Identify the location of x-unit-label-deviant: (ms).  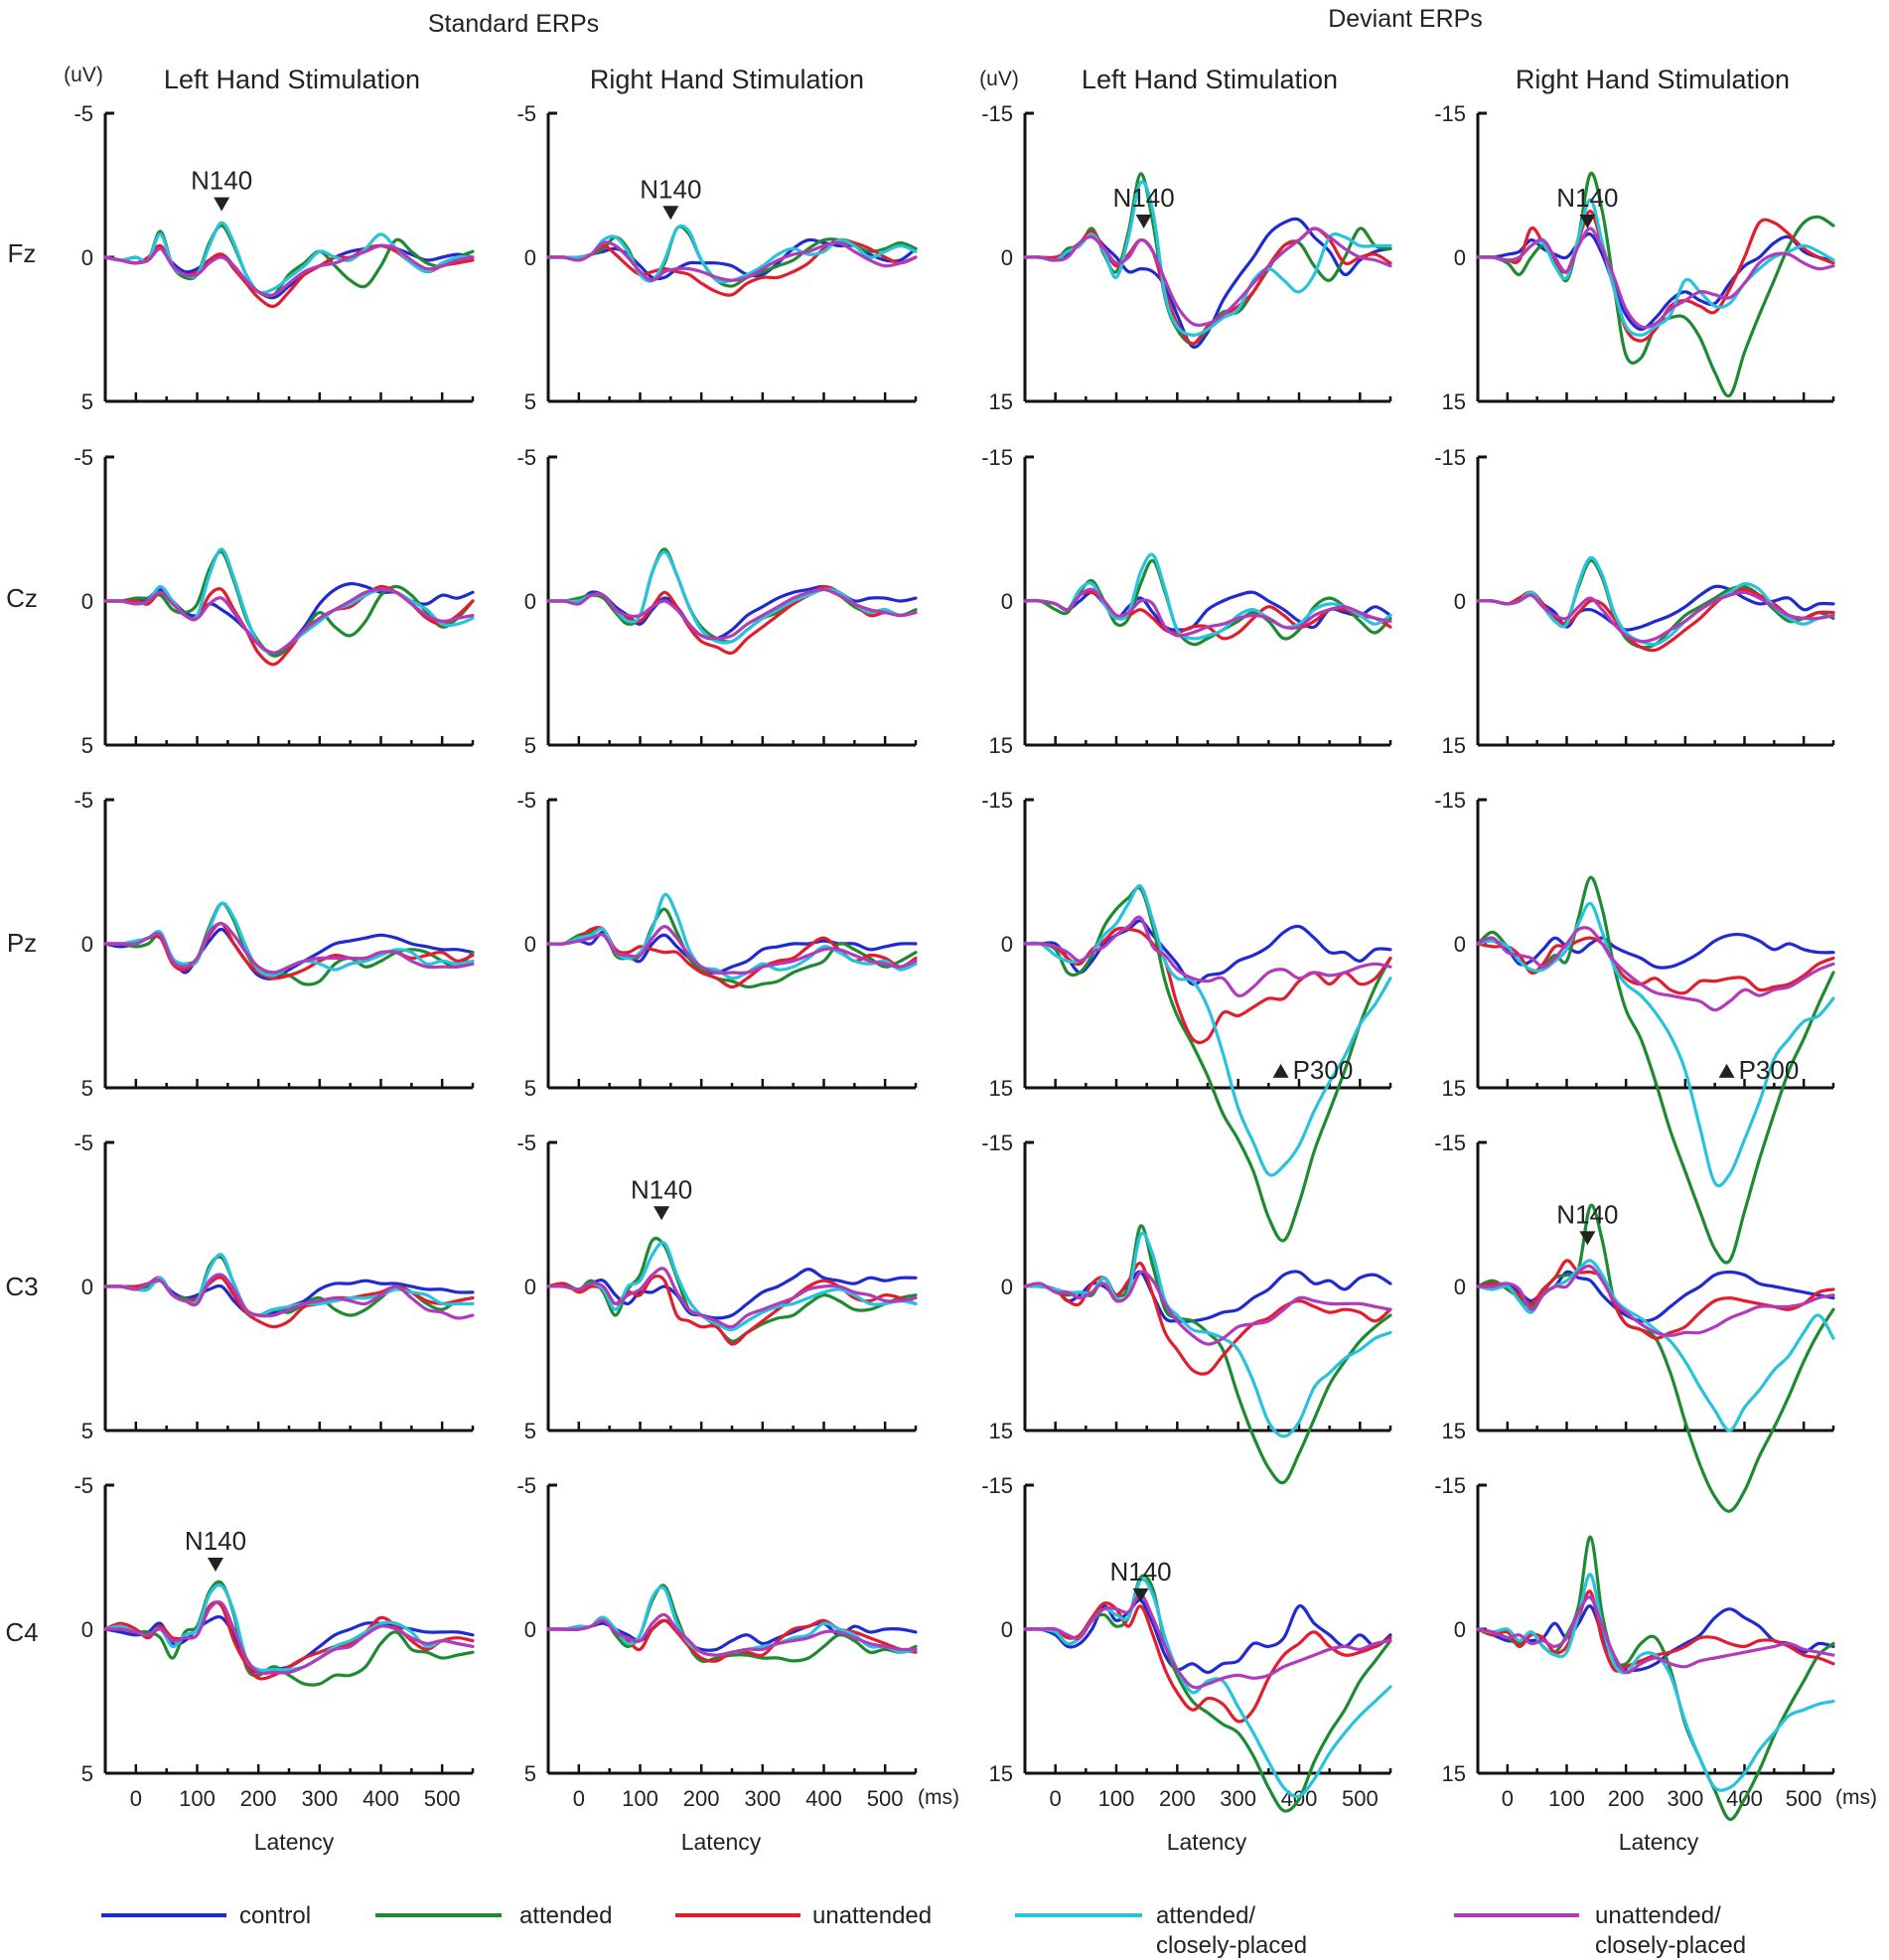
(1856, 1797).